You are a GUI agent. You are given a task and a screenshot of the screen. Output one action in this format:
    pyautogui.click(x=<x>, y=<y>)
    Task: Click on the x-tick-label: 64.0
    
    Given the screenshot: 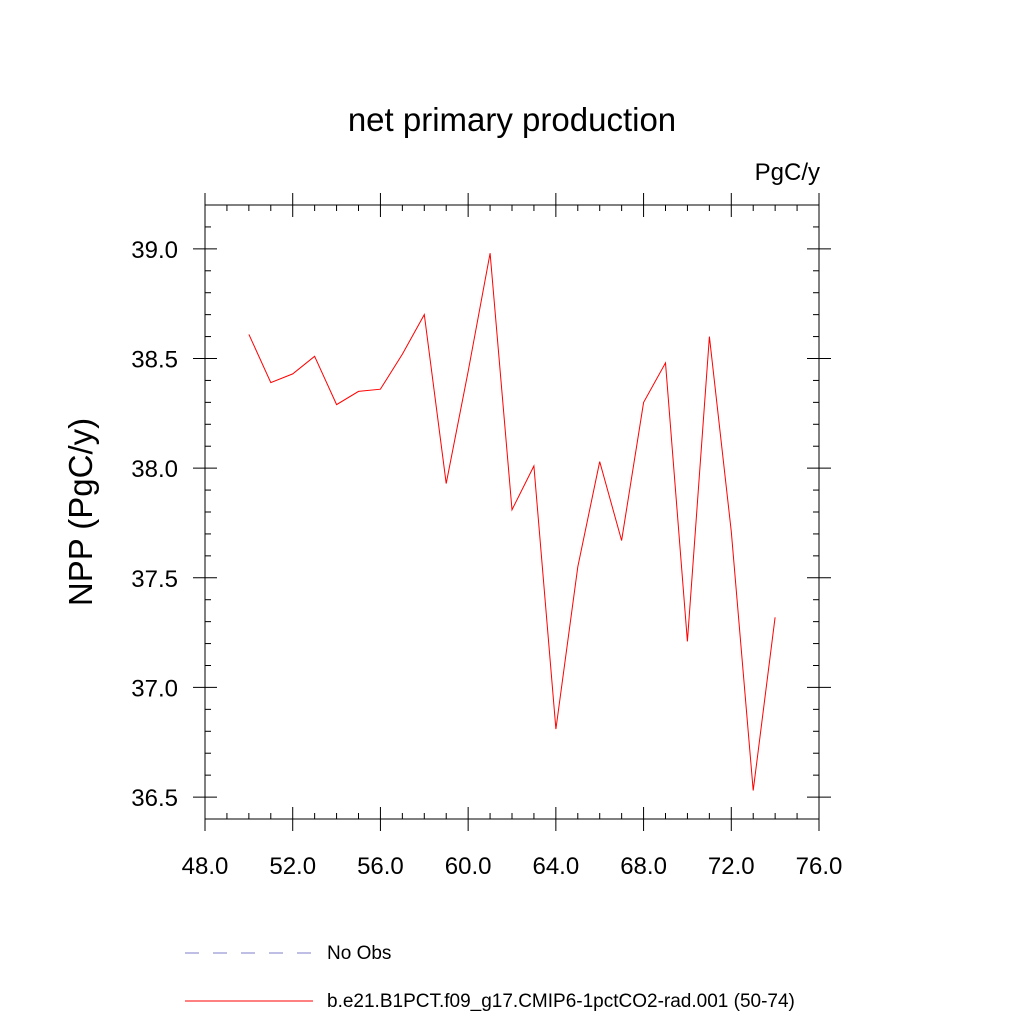 What is the action you would take?
    pyautogui.click(x=555, y=866)
    